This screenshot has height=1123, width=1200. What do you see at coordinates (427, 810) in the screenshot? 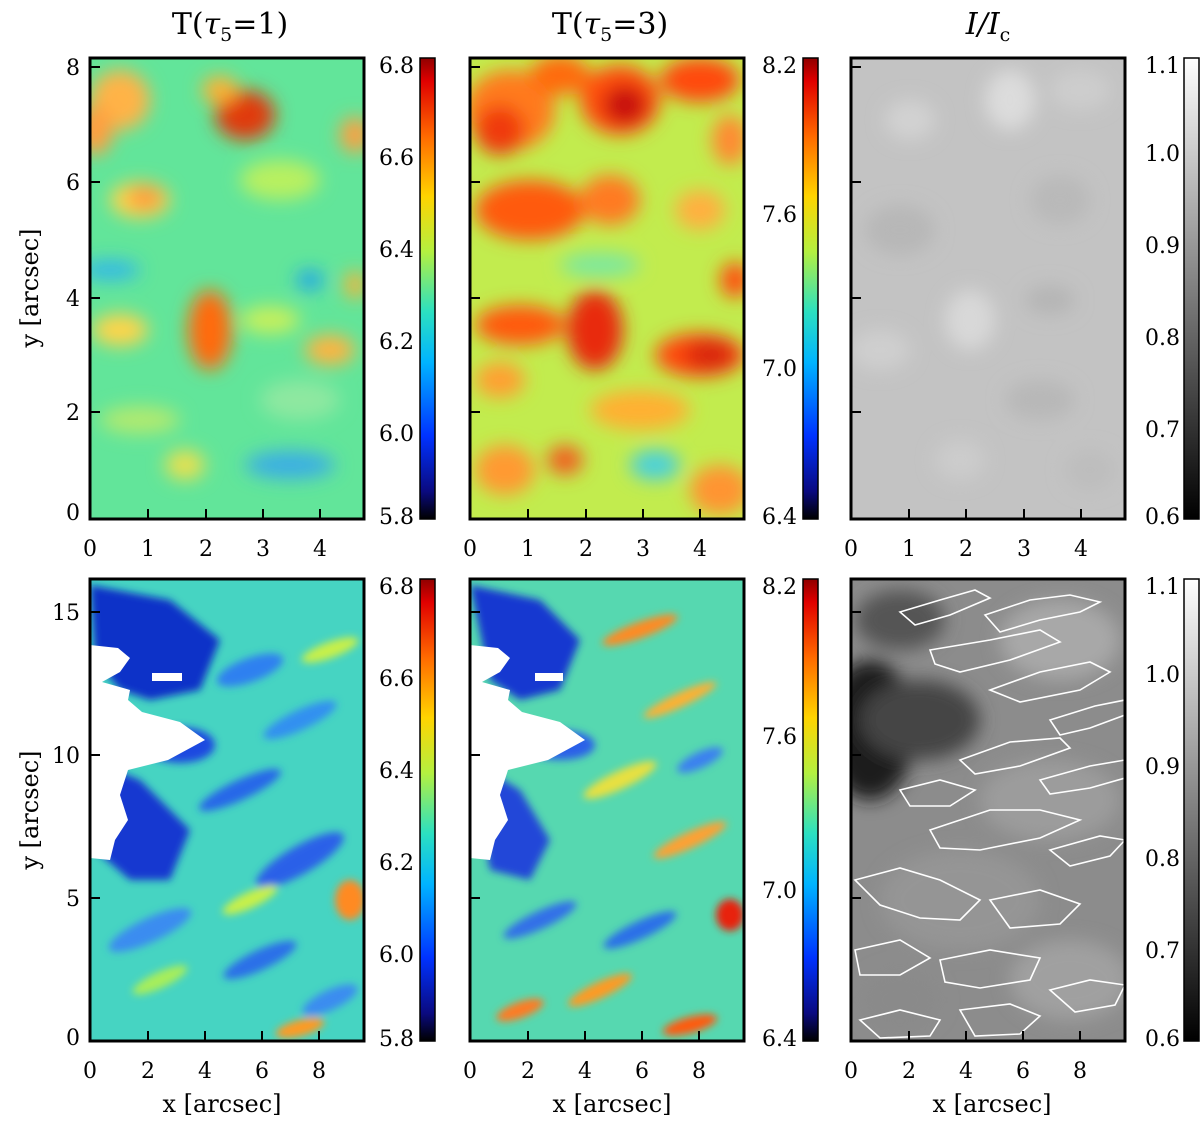
I see `colorbar-t1-bottom` at bounding box center [427, 810].